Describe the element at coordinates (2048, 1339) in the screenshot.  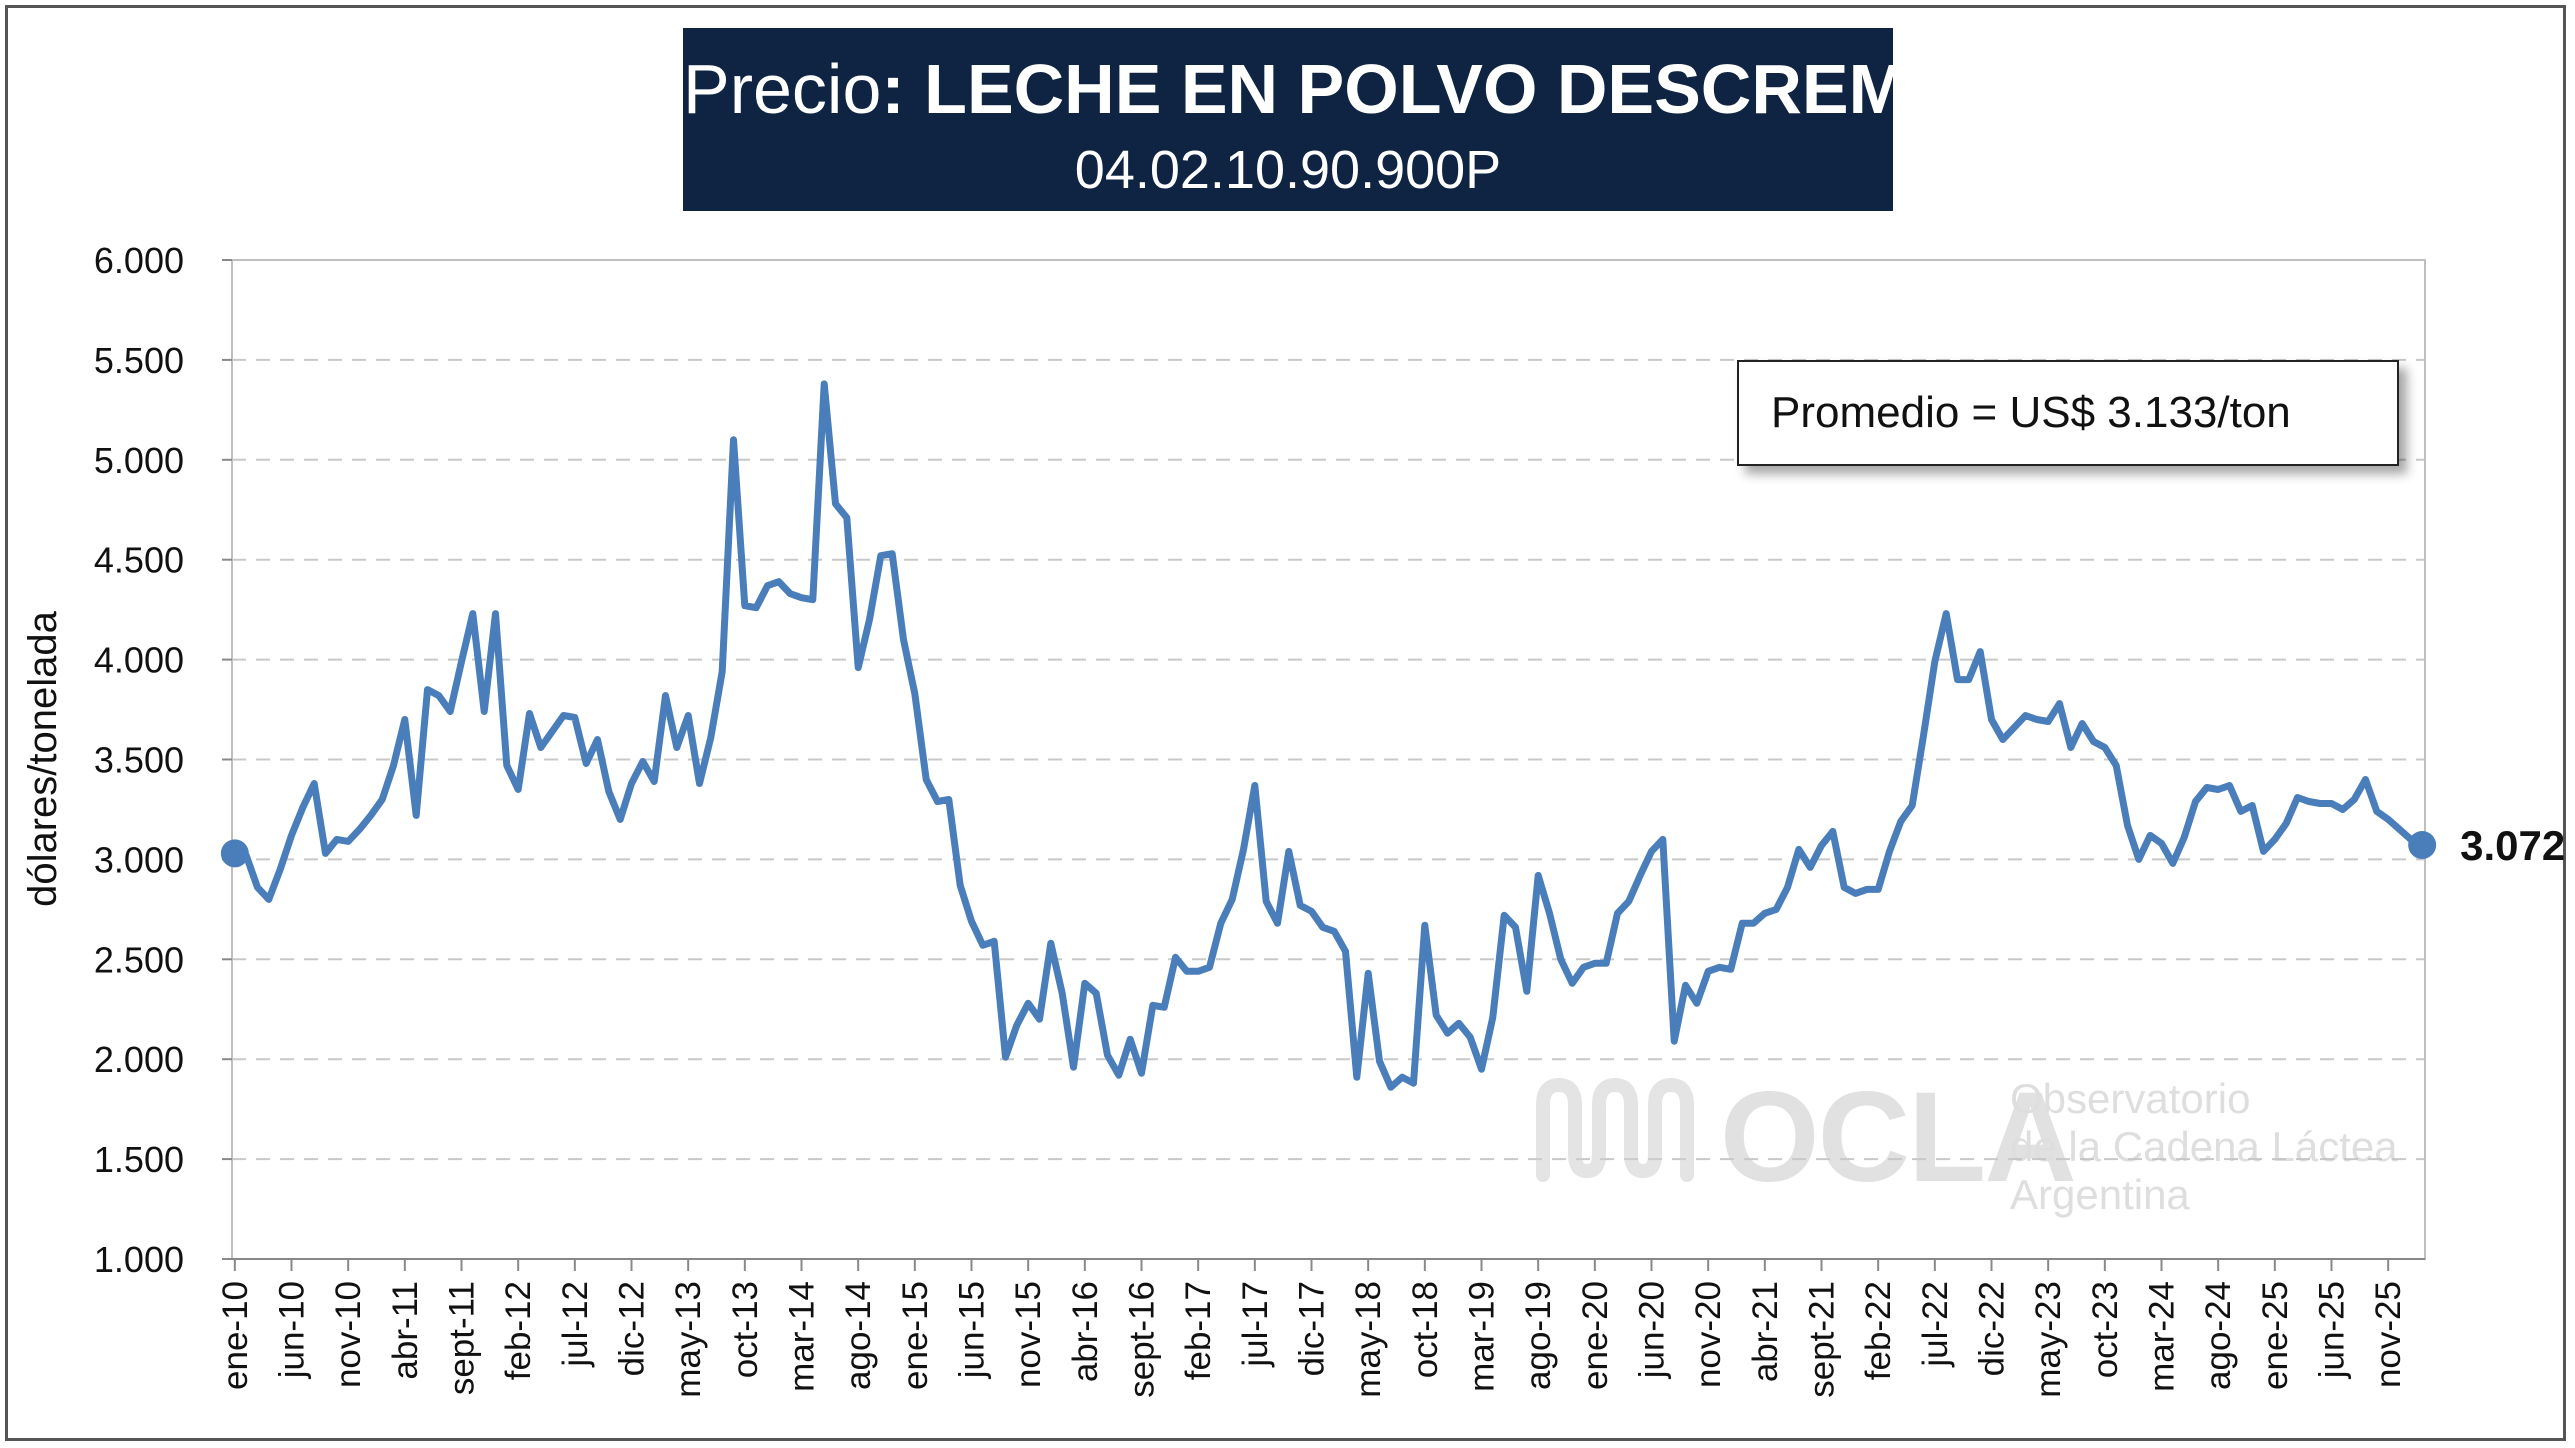
I see `x-tick-label: may-23` at that location.